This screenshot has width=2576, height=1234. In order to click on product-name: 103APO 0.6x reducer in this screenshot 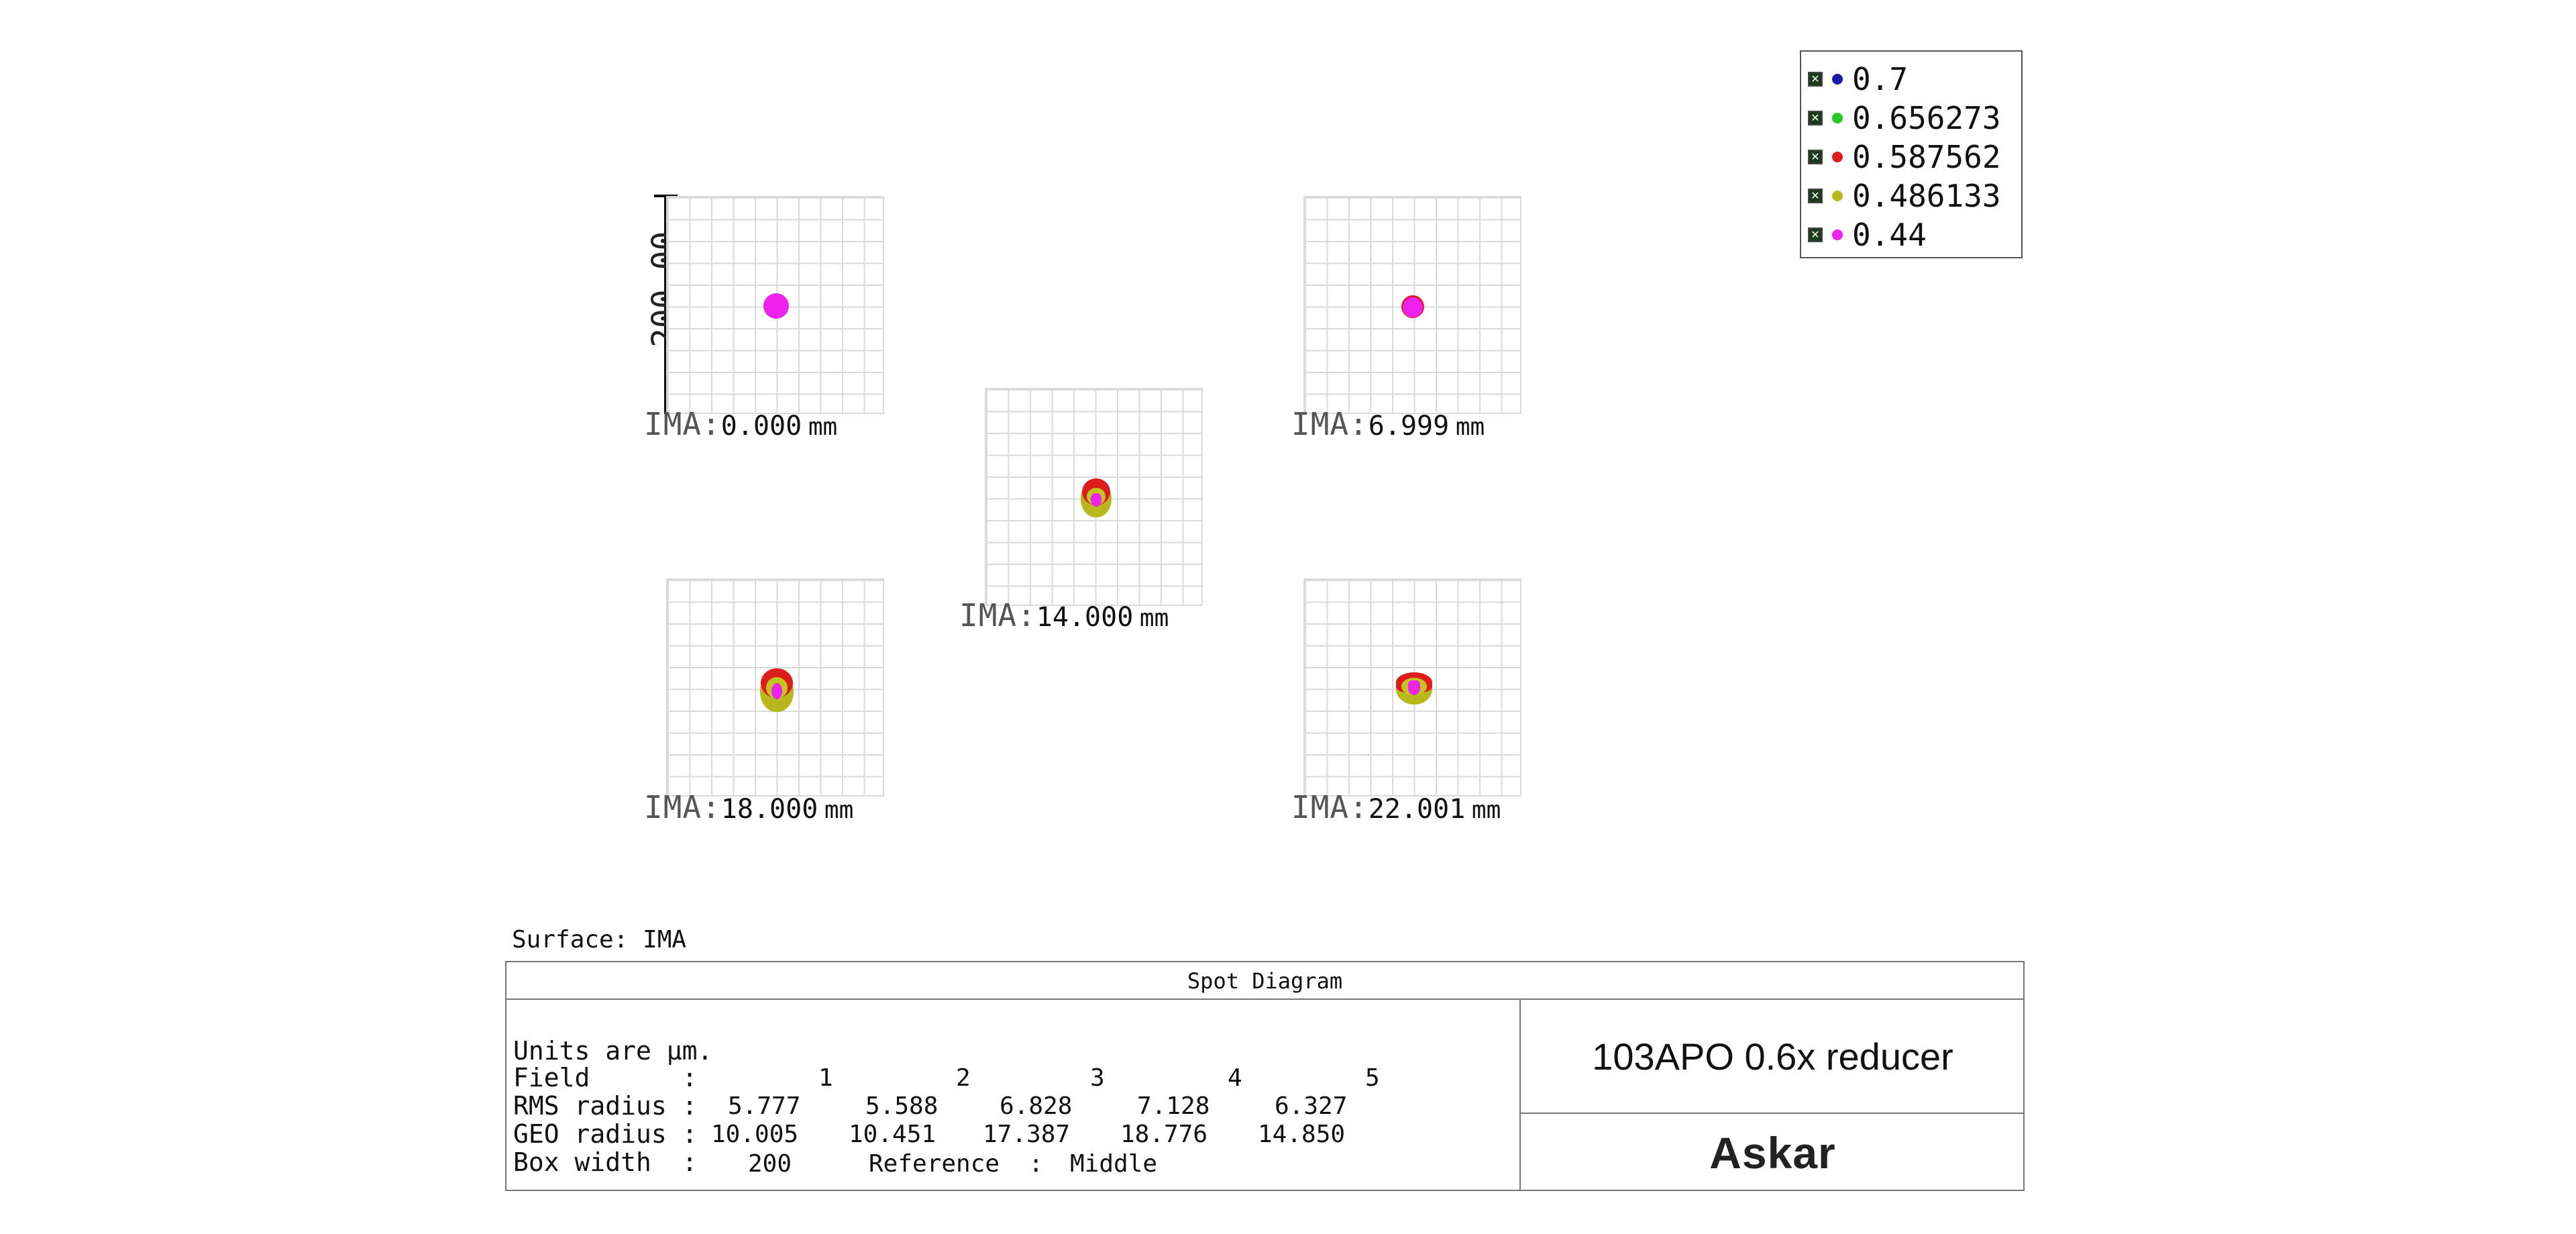, I will do `click(1772, 1056)`.